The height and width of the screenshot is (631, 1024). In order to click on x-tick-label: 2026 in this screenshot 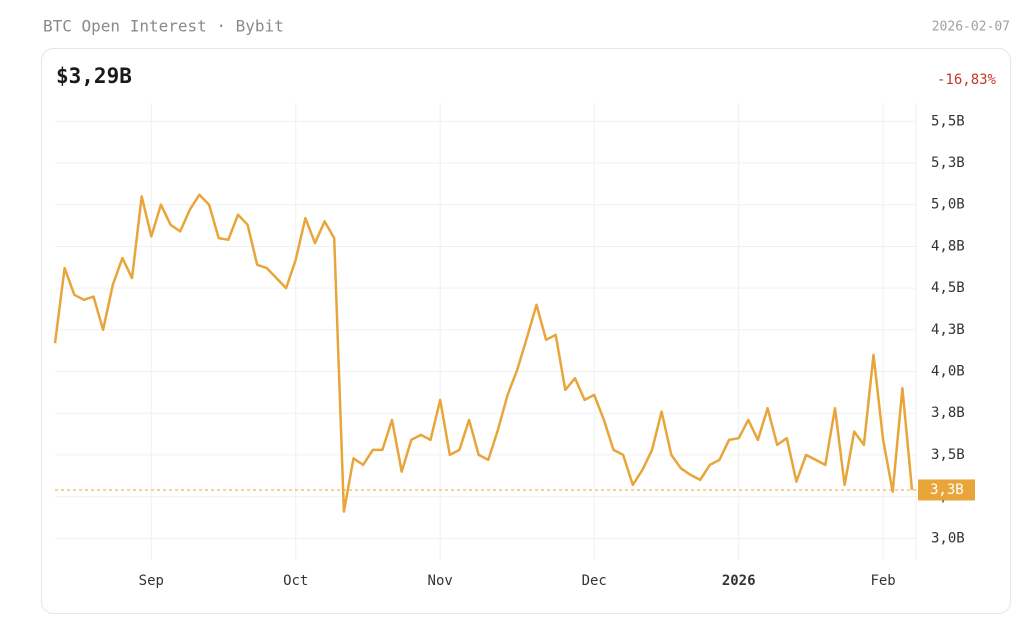, I will do `click(739, 581)`.